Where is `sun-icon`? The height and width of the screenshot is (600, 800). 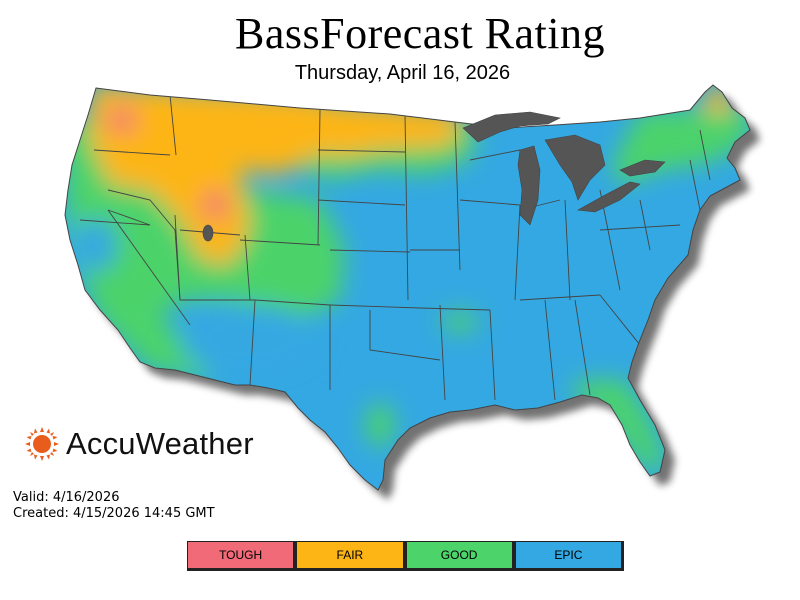 sun-icon is located at coordinates (42, 444).